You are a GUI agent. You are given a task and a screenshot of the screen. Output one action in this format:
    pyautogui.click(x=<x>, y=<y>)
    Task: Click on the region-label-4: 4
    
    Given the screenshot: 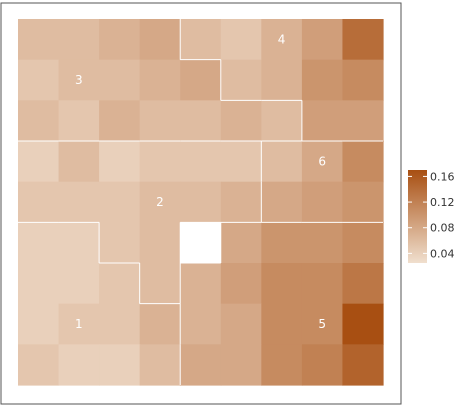 What is the action you would take?
    pyautogui.click(x=282, y=39)
    